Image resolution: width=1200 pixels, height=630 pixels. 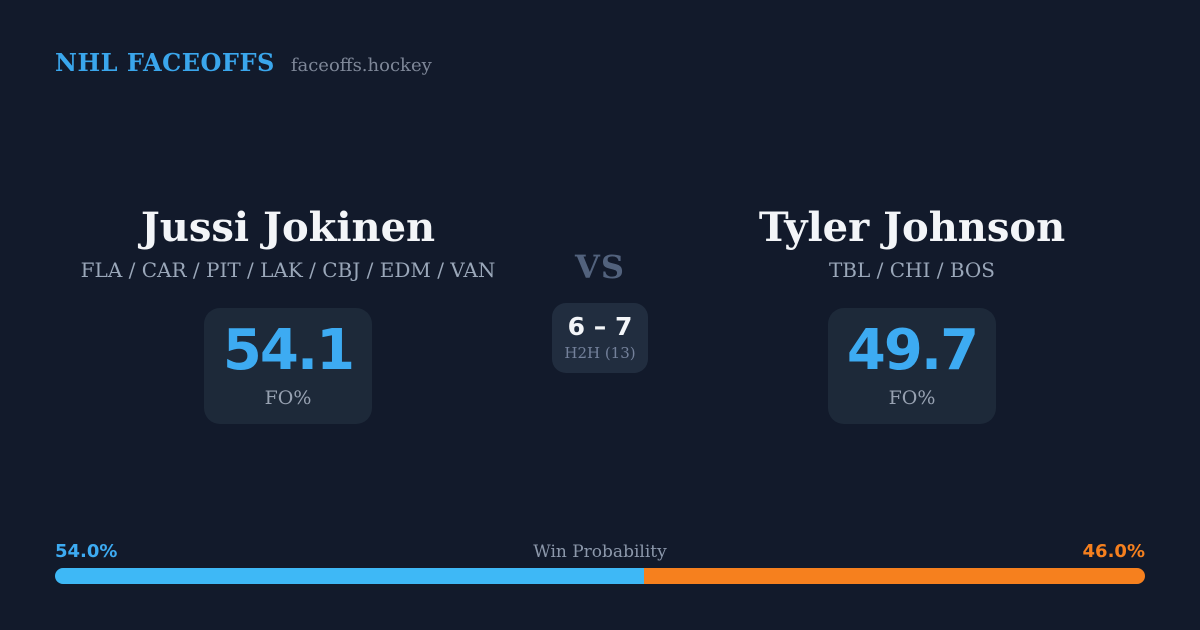 What do you see at coordinates (288, 270) in the screenshot?
I see `player-teams-left: FLA / CAR / PIT / LAK / CBJ / EDM / VAN` at bounding box center [288, 270].